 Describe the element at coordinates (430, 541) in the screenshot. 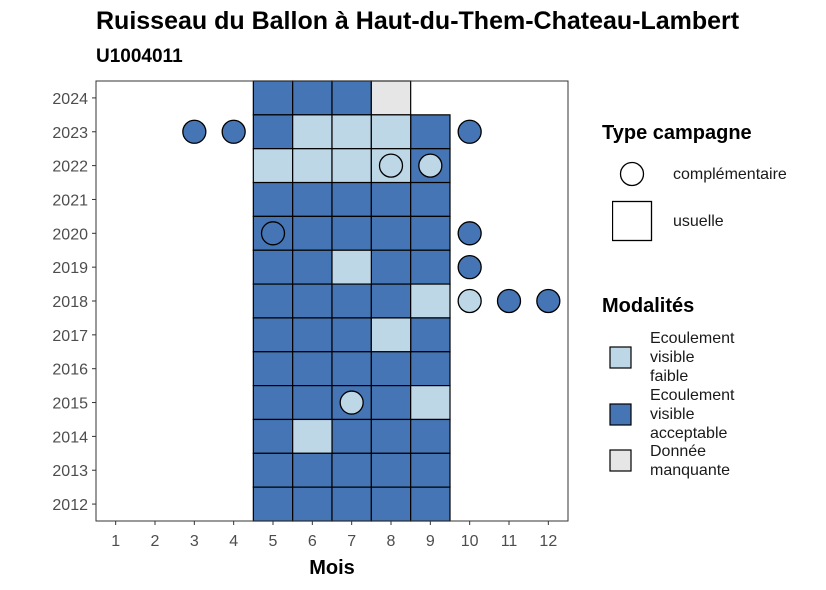

I see `x-tick-label-9: 9` at that location.